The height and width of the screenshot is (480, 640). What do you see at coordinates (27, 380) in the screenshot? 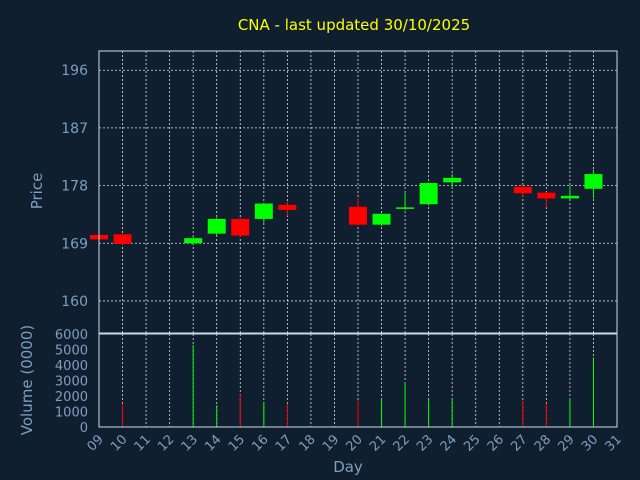
I see `volume-axis-label: Volume (0000)` at bounding box center [27, 380].